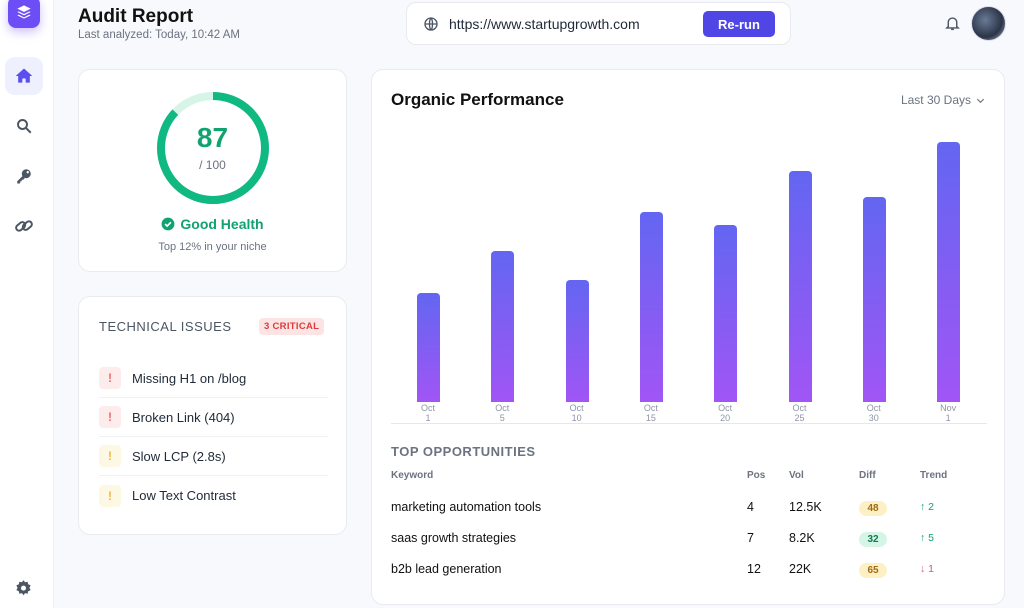 Image resolution: width=1024 pixels, height=608 pixels. I want to click on layers-icon, so click(24, 12).